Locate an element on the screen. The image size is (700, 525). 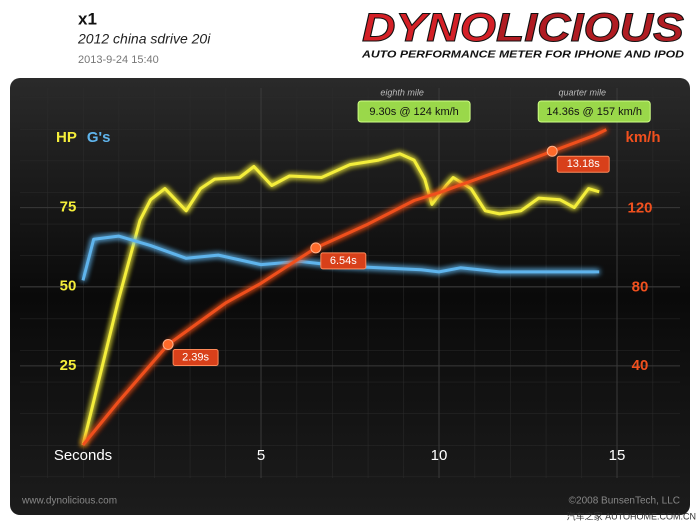
time-marker-label: 6.54s is located at coordinates (343, 261).